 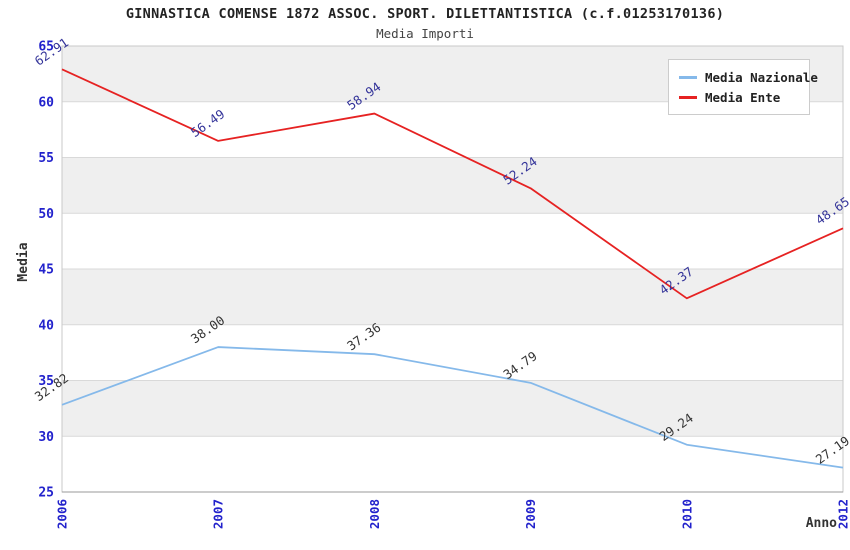 What do you see at coordinates (374, 514) in the screenshot?
I see `x-tick-label: 2008` at bounding box center [374, 514].